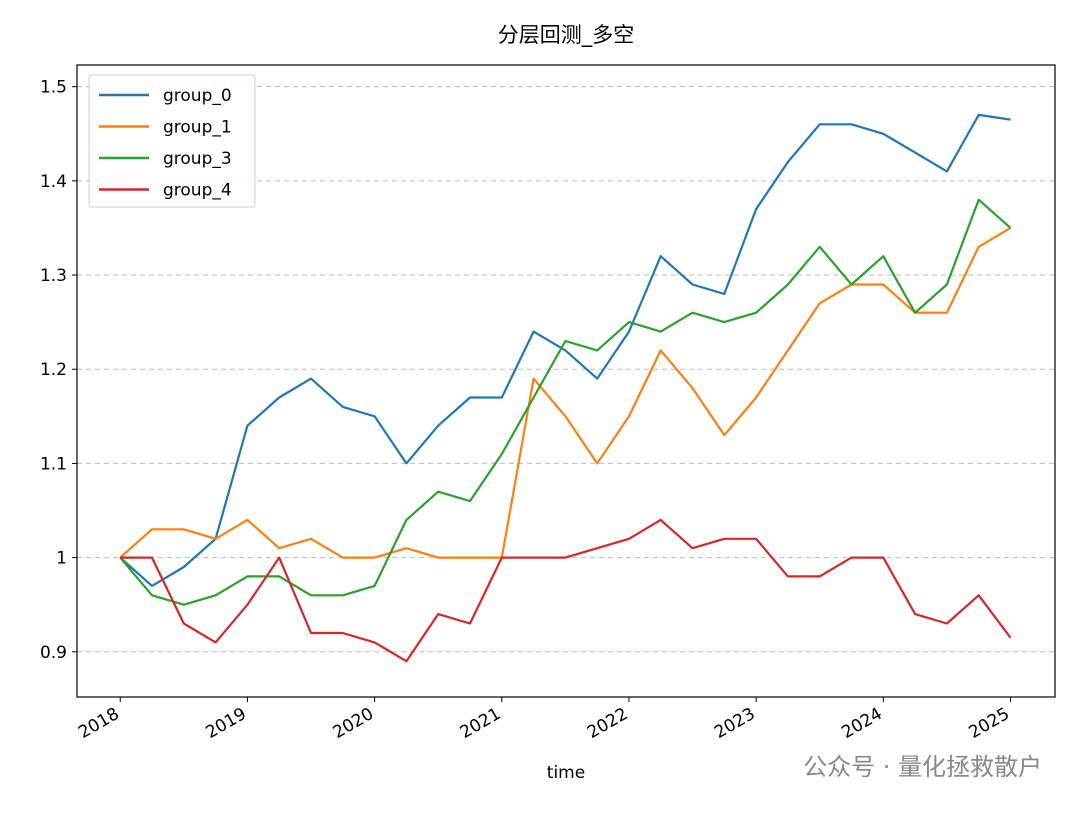  Describe the element at coordinates (197, 159) in the screenshot. I see `legend-label: group_3` at that location.